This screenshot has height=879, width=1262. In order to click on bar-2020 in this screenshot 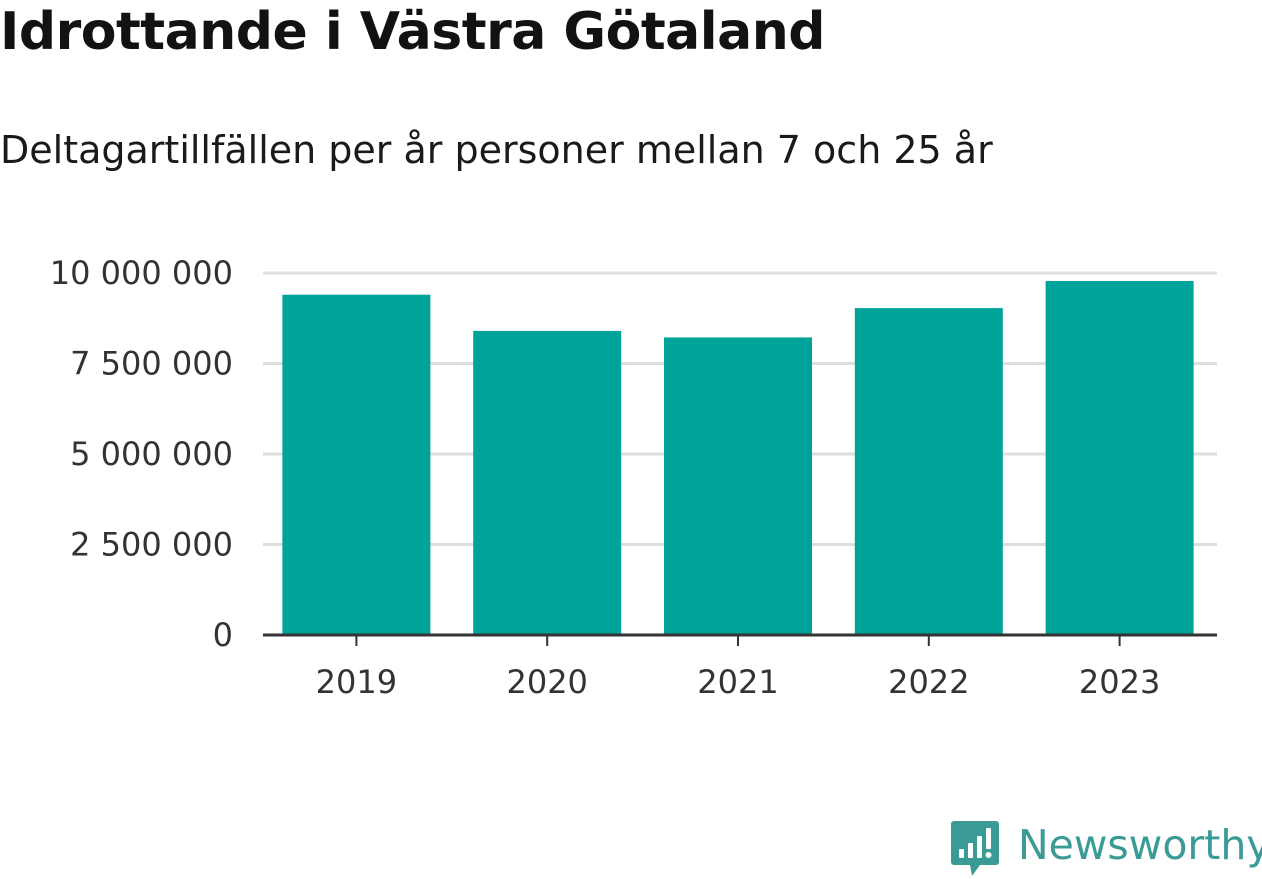, I will do `click(547, 482)`.